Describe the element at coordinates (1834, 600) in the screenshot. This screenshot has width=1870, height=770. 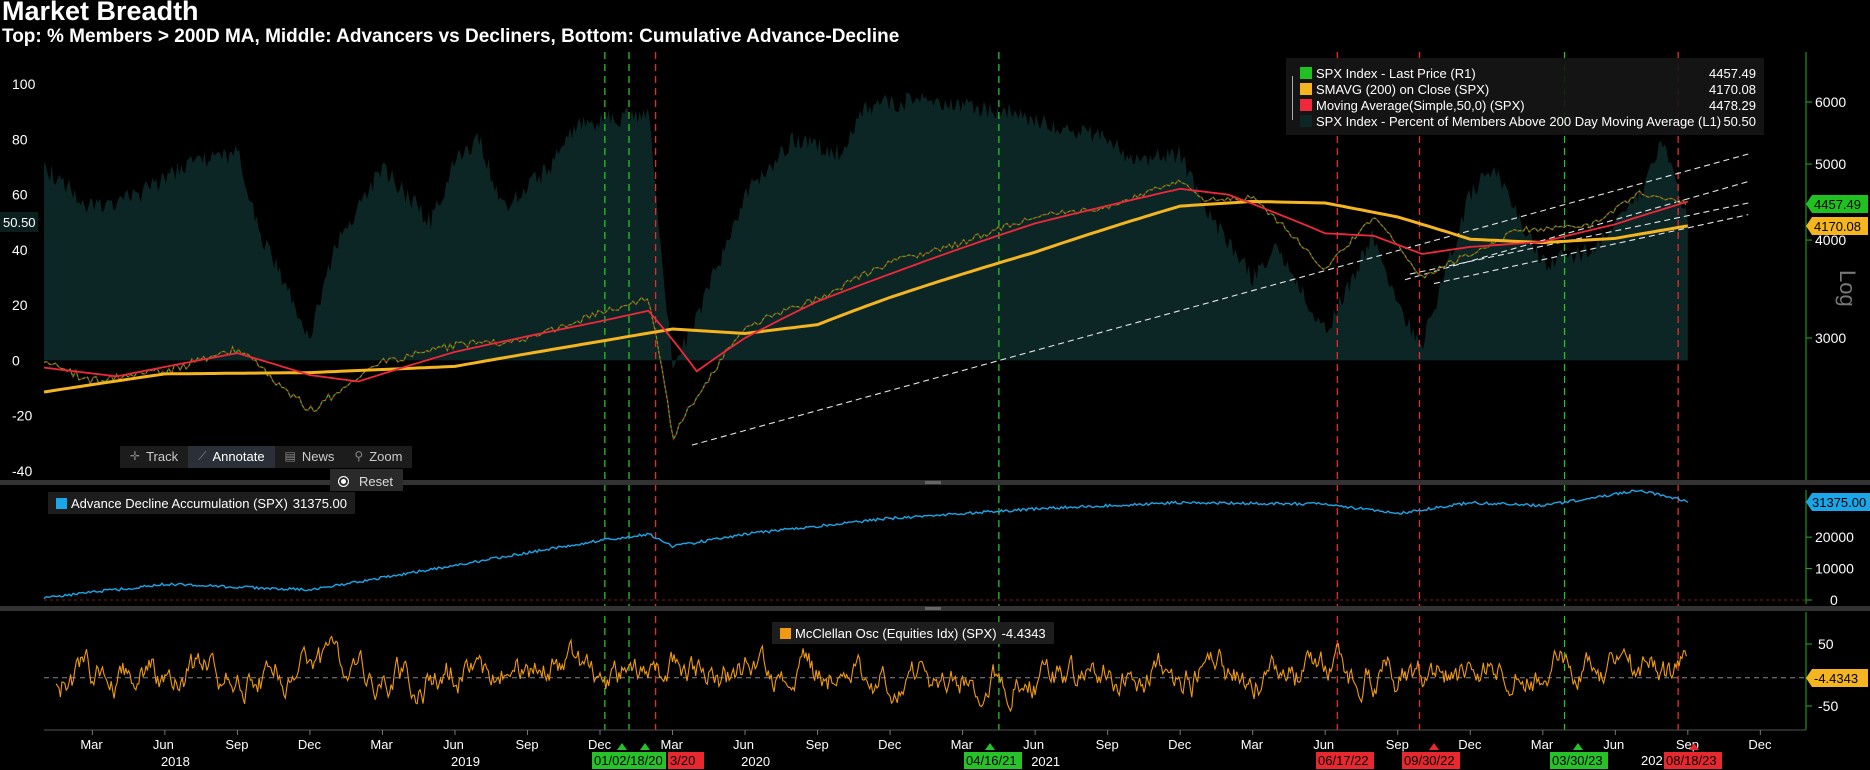
I see `mid-axis-tick-label: 0` at that location.